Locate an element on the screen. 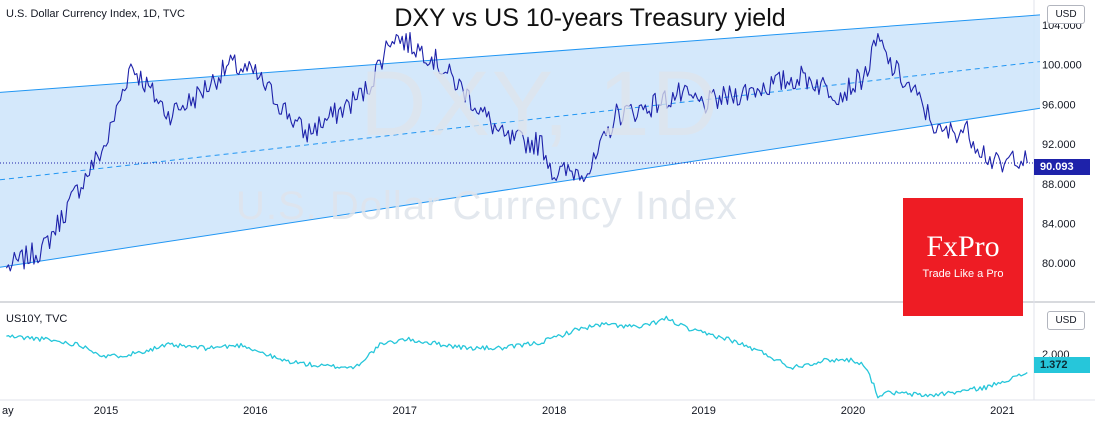 This screenshot has height=426, width=1095. figure-title: DXY vs US 10-years Treasury yield is located at coordinates (590, 18).